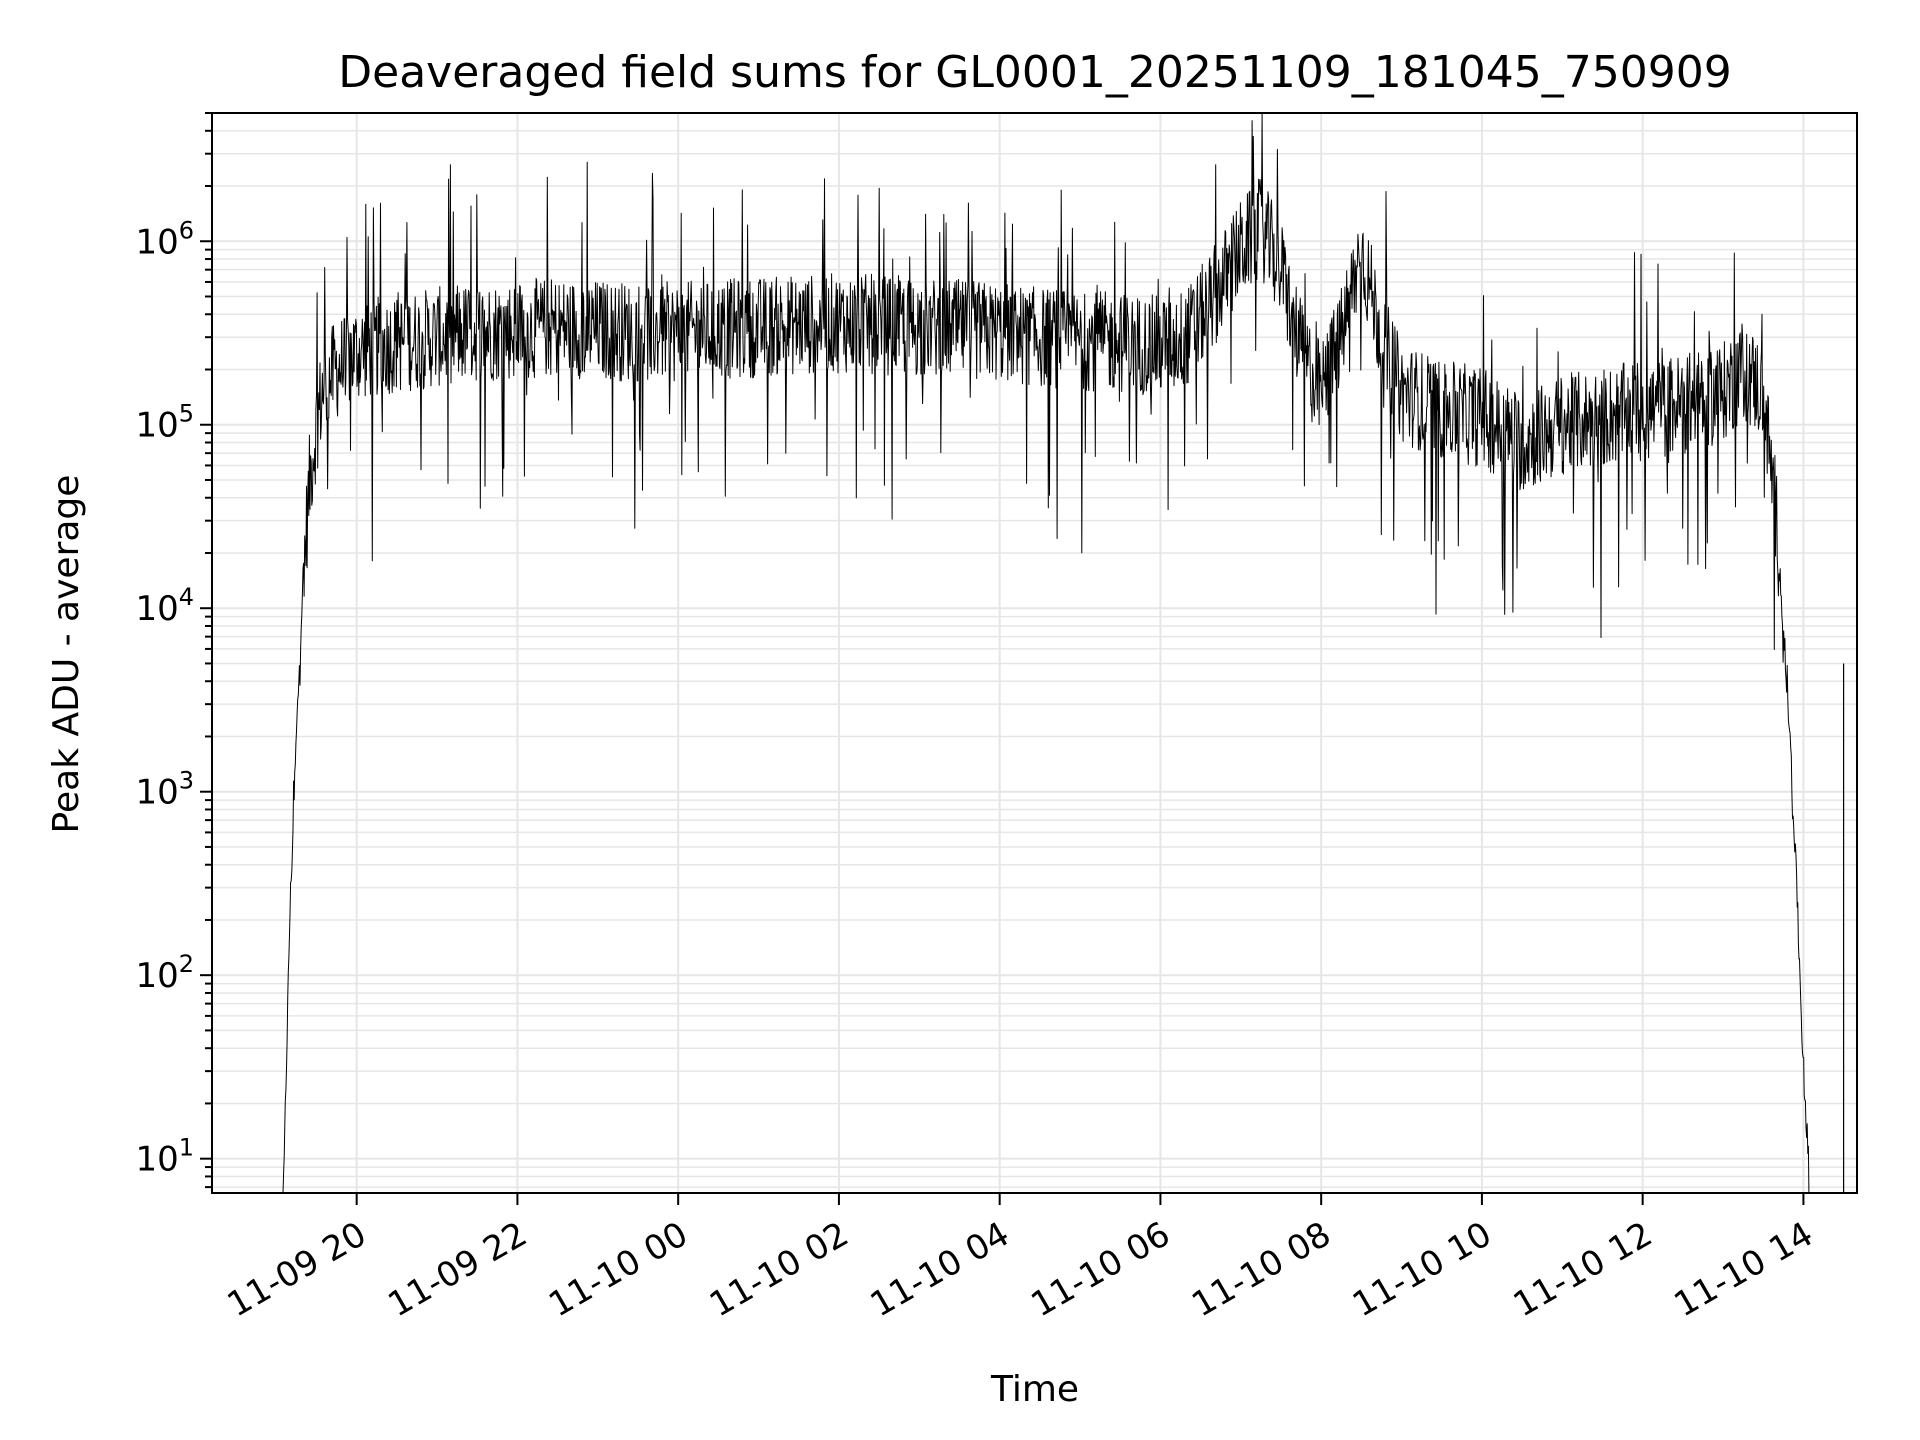 This screenshot has height=1440, width=1920. I want to click on y-tick-label: 10¹, so click(164, 1157).